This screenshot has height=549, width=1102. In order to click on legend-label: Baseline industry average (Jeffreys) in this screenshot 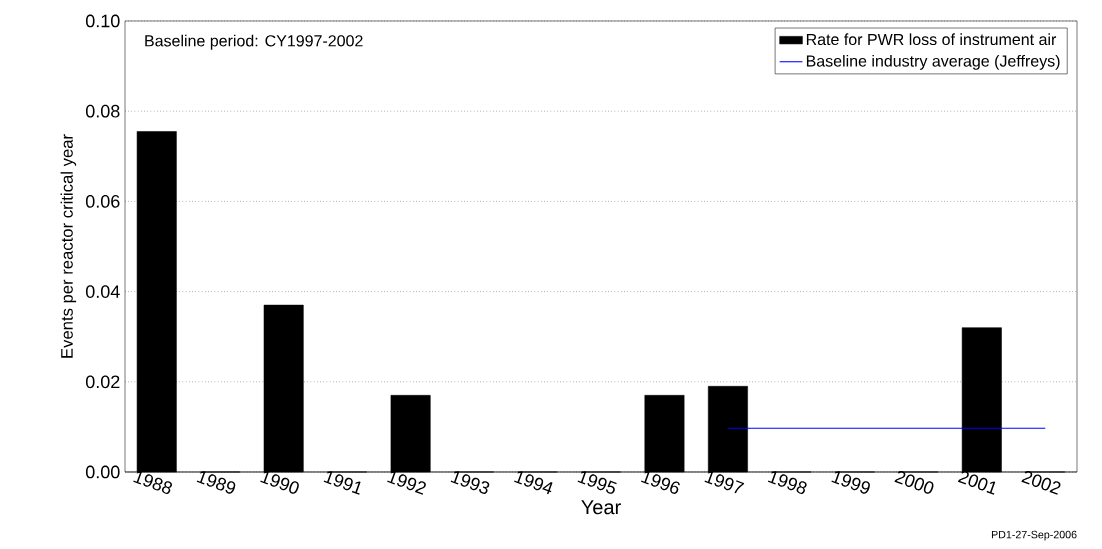, I will do `click(933, 62)`.